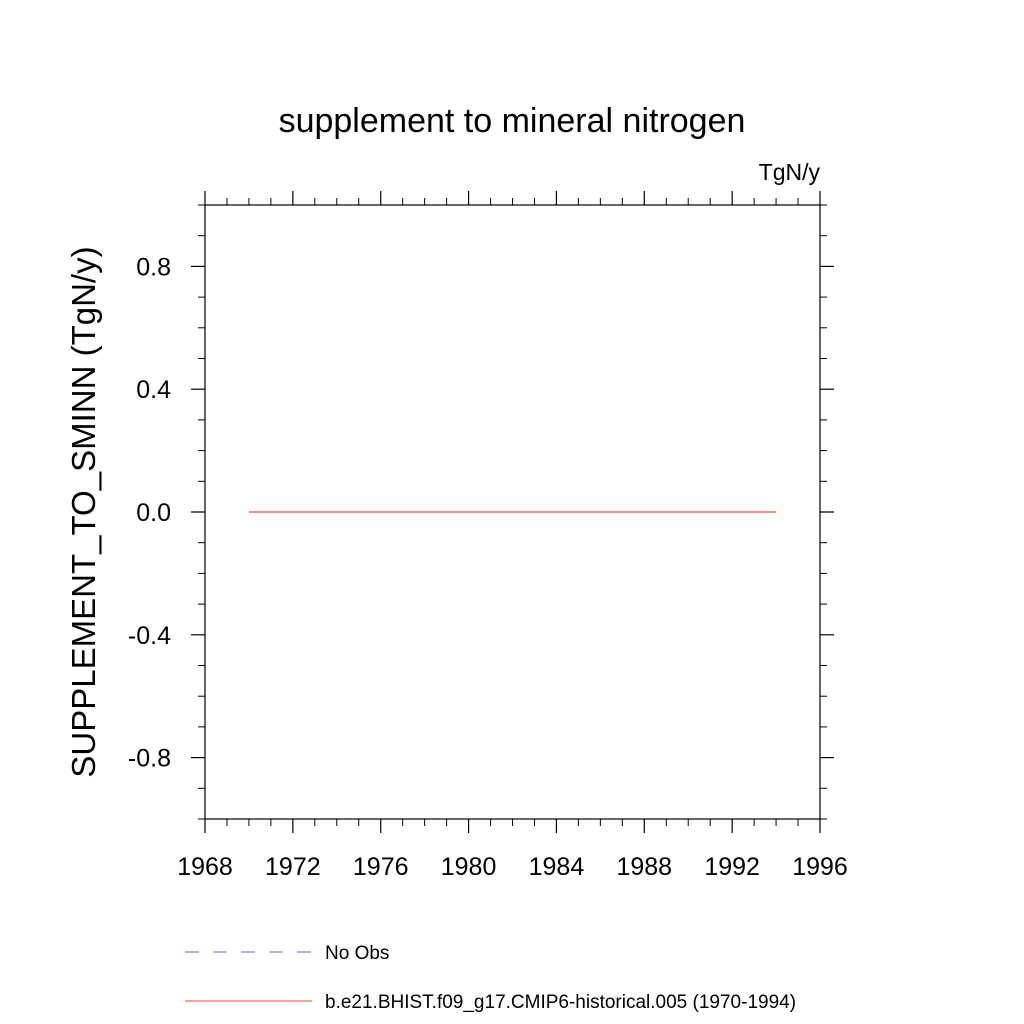 The image size is (1024, 1024). What do you see at coordinates (357, 953) in the screenshot?
I see `legend-label: No Obs` at bounding box center [357, 953].